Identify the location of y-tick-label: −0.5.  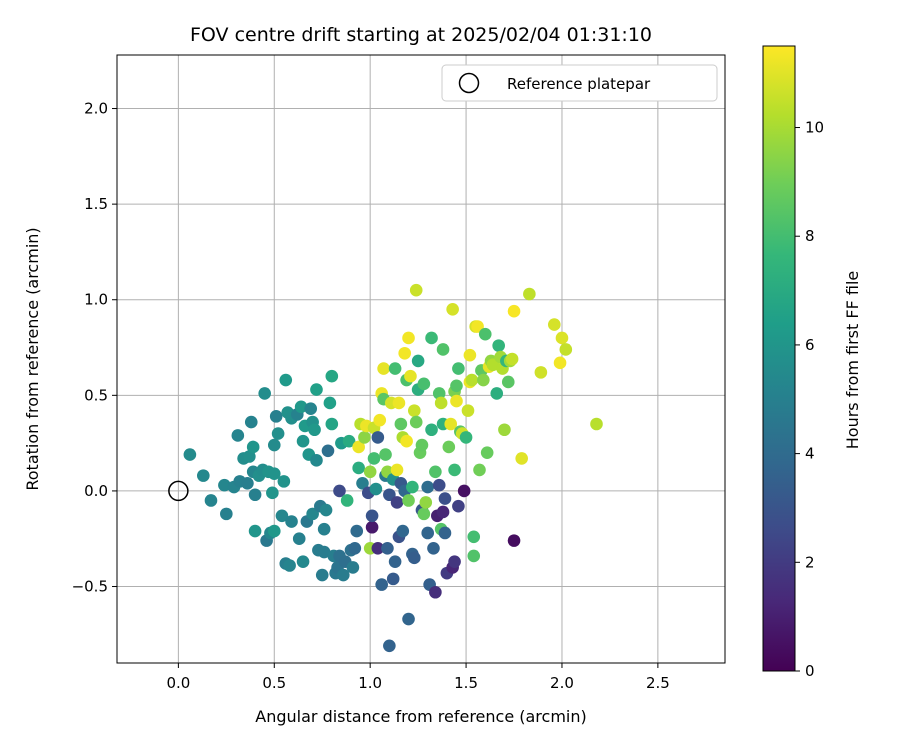
(90, 587).